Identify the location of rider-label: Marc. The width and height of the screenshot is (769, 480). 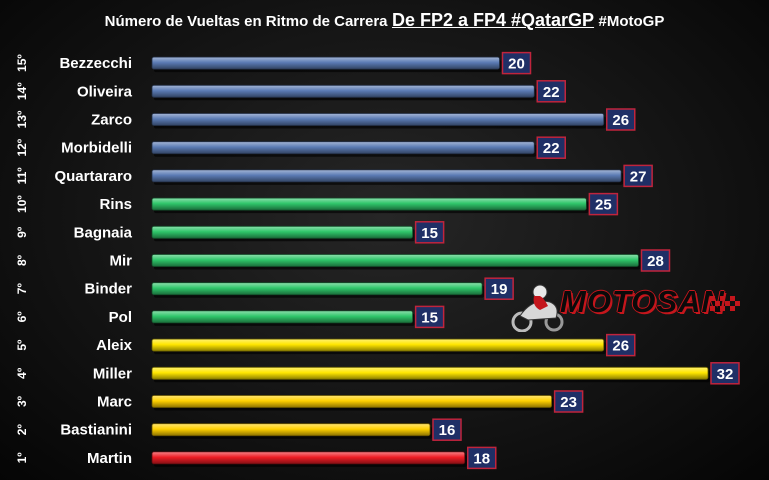
(114, 402).